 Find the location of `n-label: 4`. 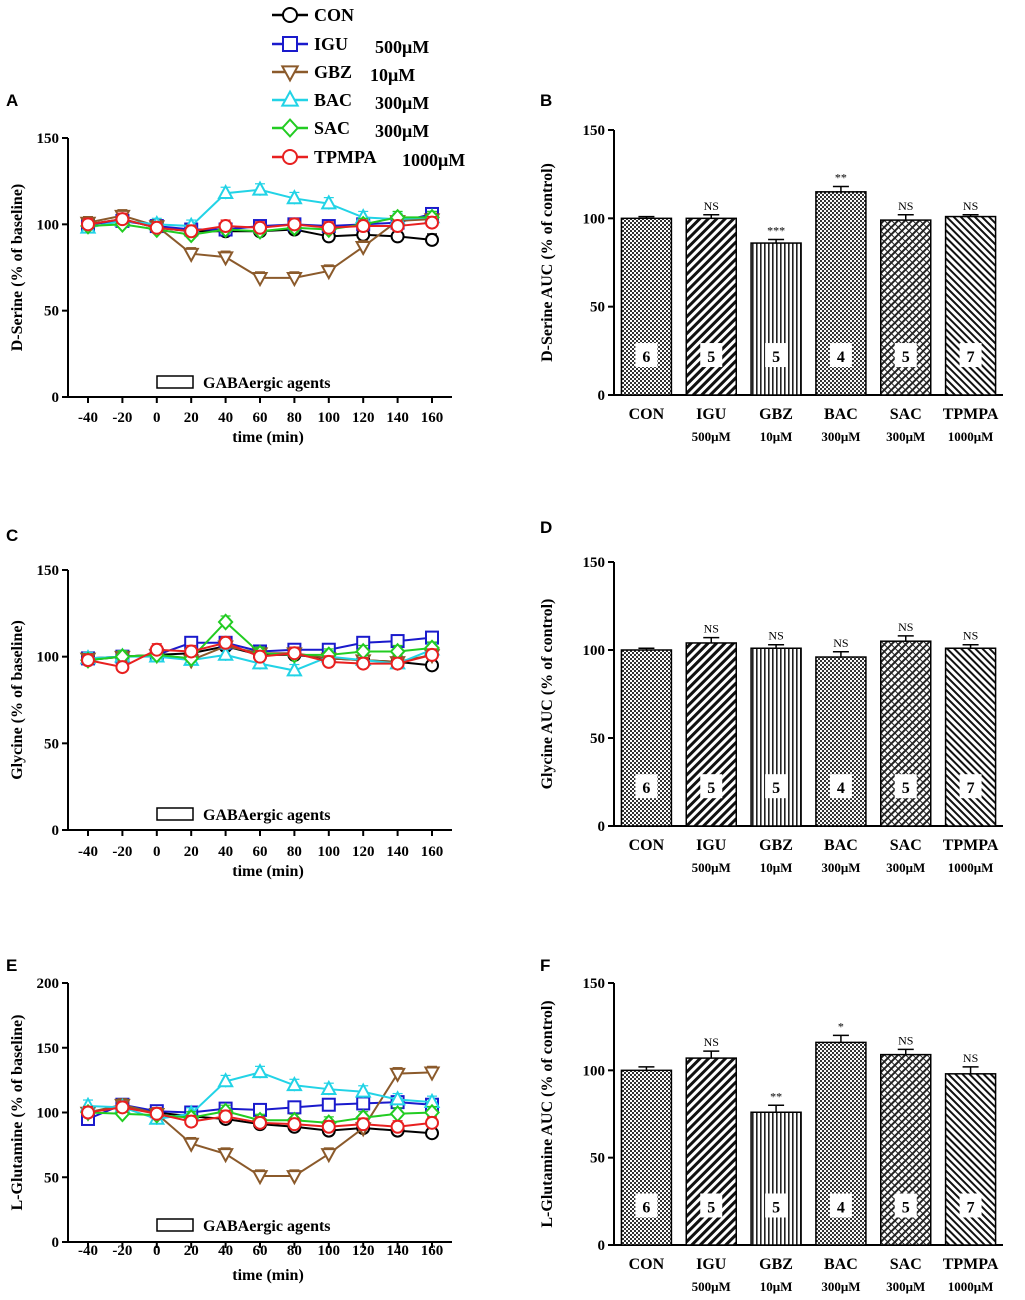

n-label: 4 is located at coordinates (841, 1207).